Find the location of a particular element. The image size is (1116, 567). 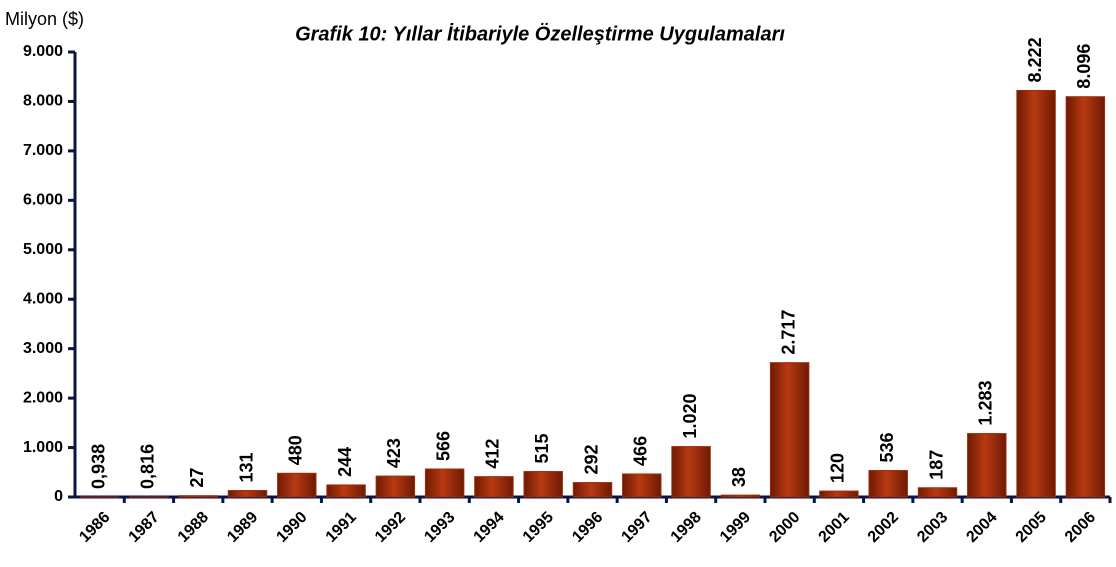

value-label: 412 is located at coordinates (493, 454).